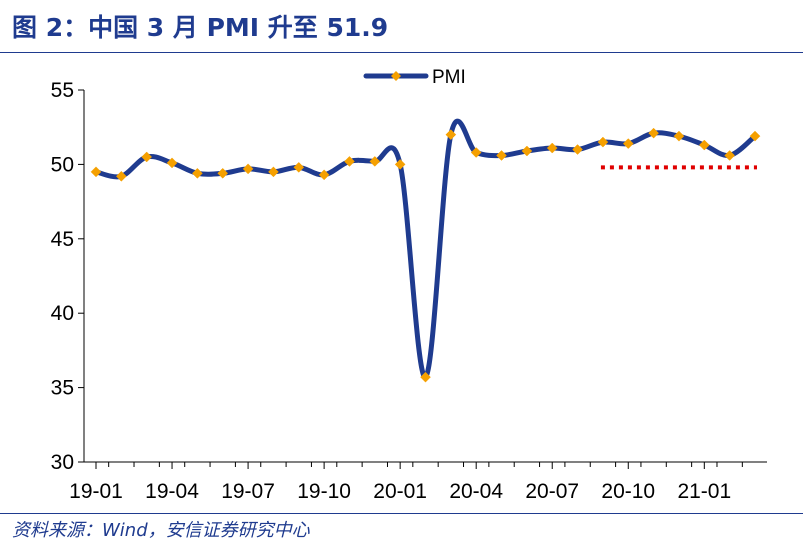 The width and height of the screenshot is (803, 553). What do you see at coordinates (449, 77) in the screenshot?
I see `legend-label: PMI` at bounding box center [449, 77].